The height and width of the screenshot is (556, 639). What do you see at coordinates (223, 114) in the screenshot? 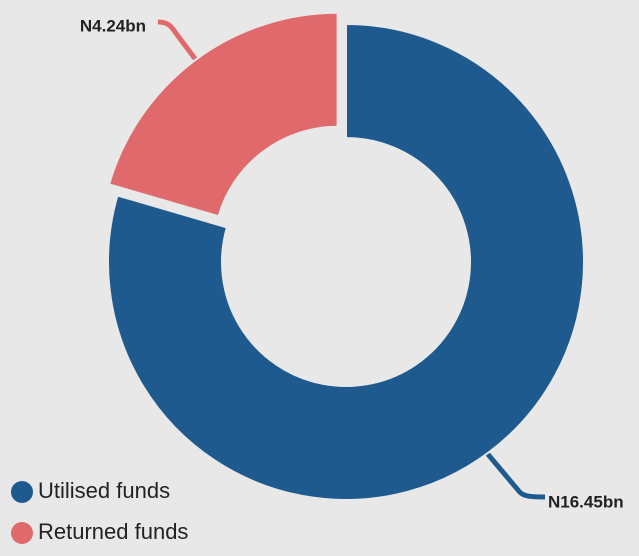
I see `donut-slice` at bounding box center [223, 114].